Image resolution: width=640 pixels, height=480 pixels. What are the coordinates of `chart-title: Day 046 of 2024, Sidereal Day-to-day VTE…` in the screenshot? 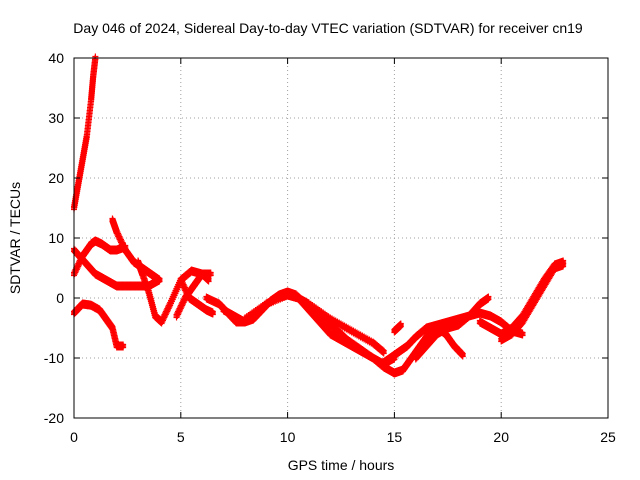 It's located at (328, 28).